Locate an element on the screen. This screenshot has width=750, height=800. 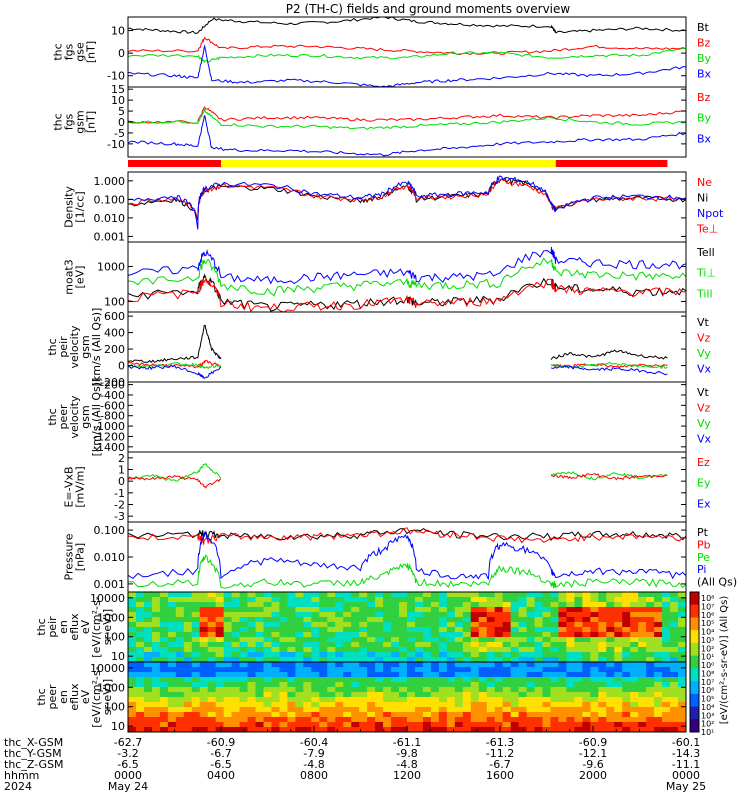
spectrogram-cells is located at coordinates (407, 697).